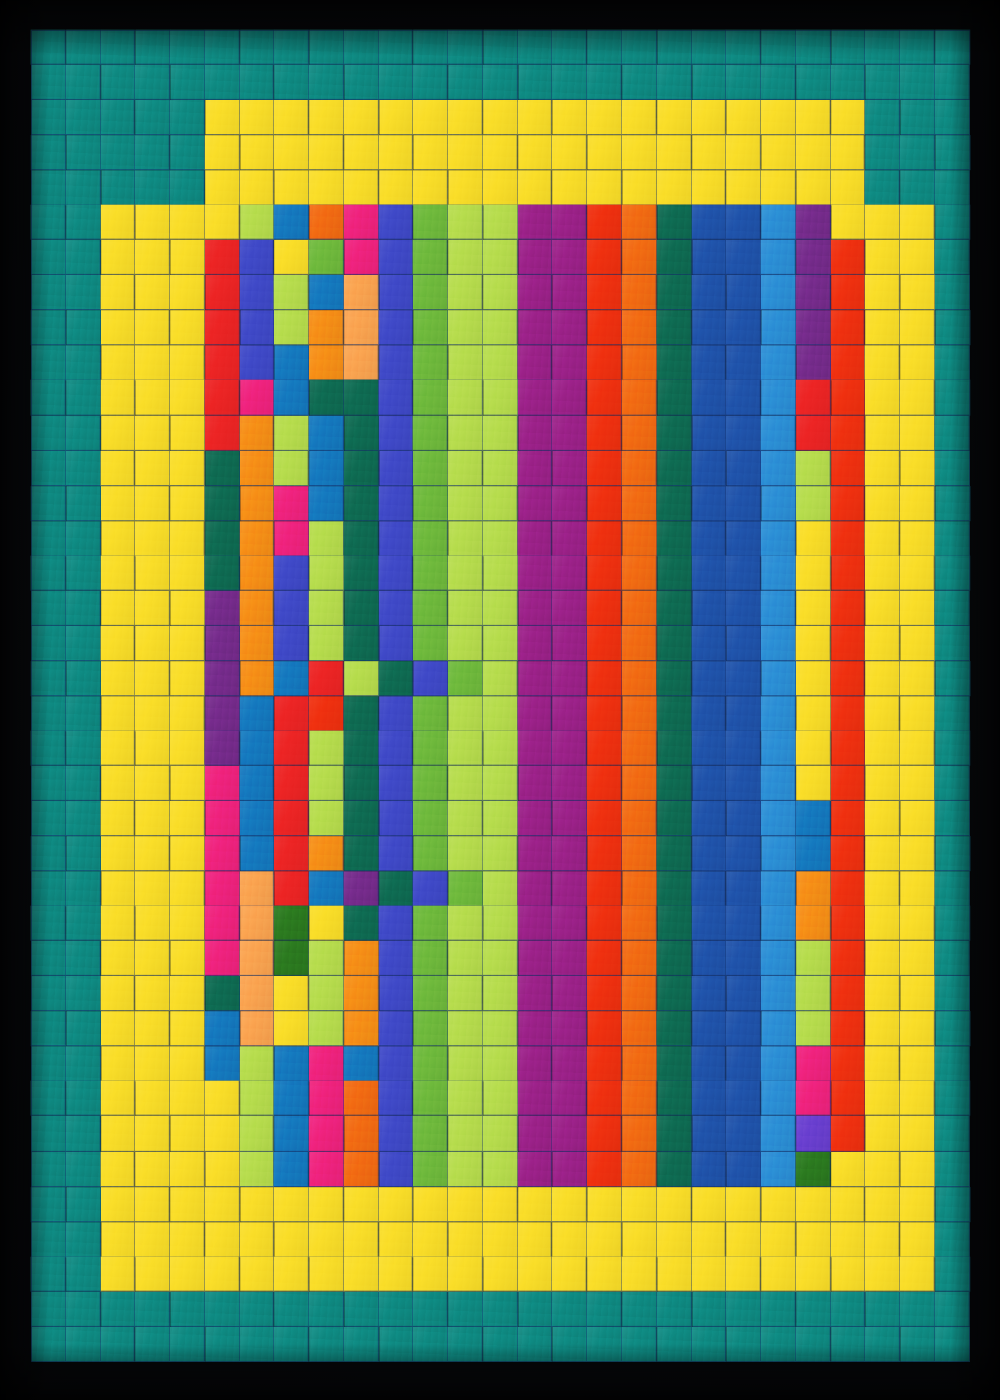  Describe the element at coordinates (778, 608) in the screenshot. I see `grid-cell-sky-blue` at that location.